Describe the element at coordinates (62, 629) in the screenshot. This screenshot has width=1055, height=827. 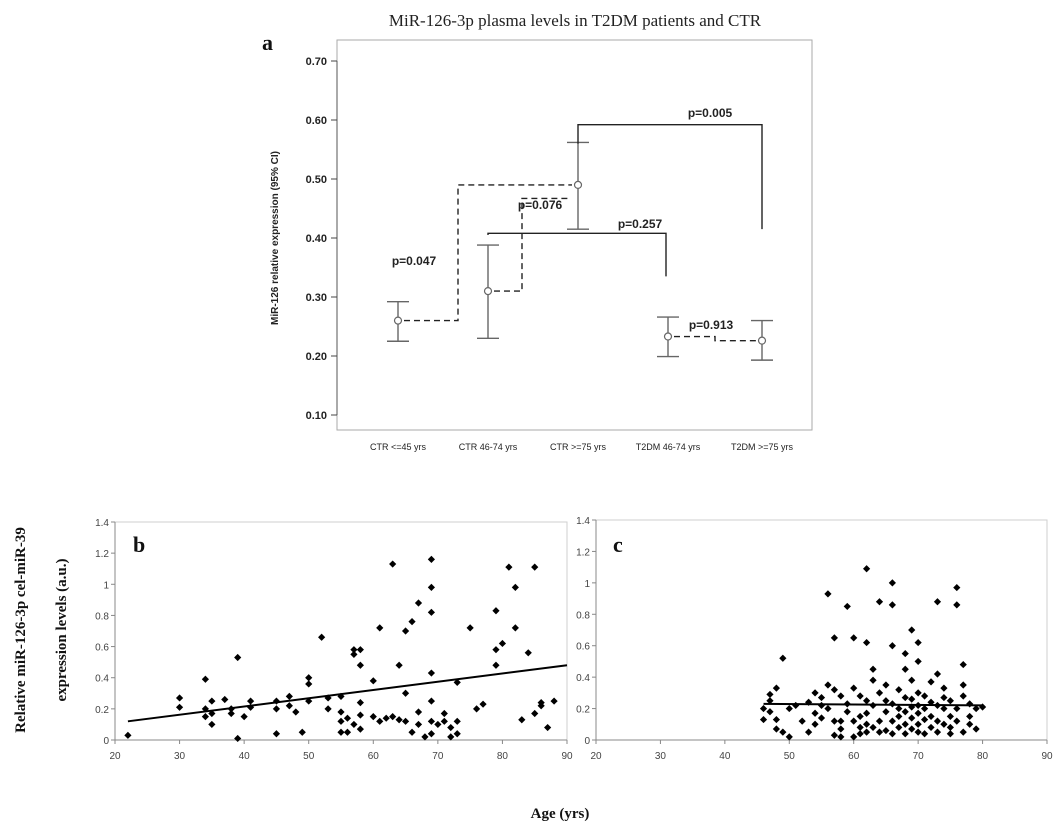
I see `shared-ylabel-line2: expression levels (a.u.)` at that location.